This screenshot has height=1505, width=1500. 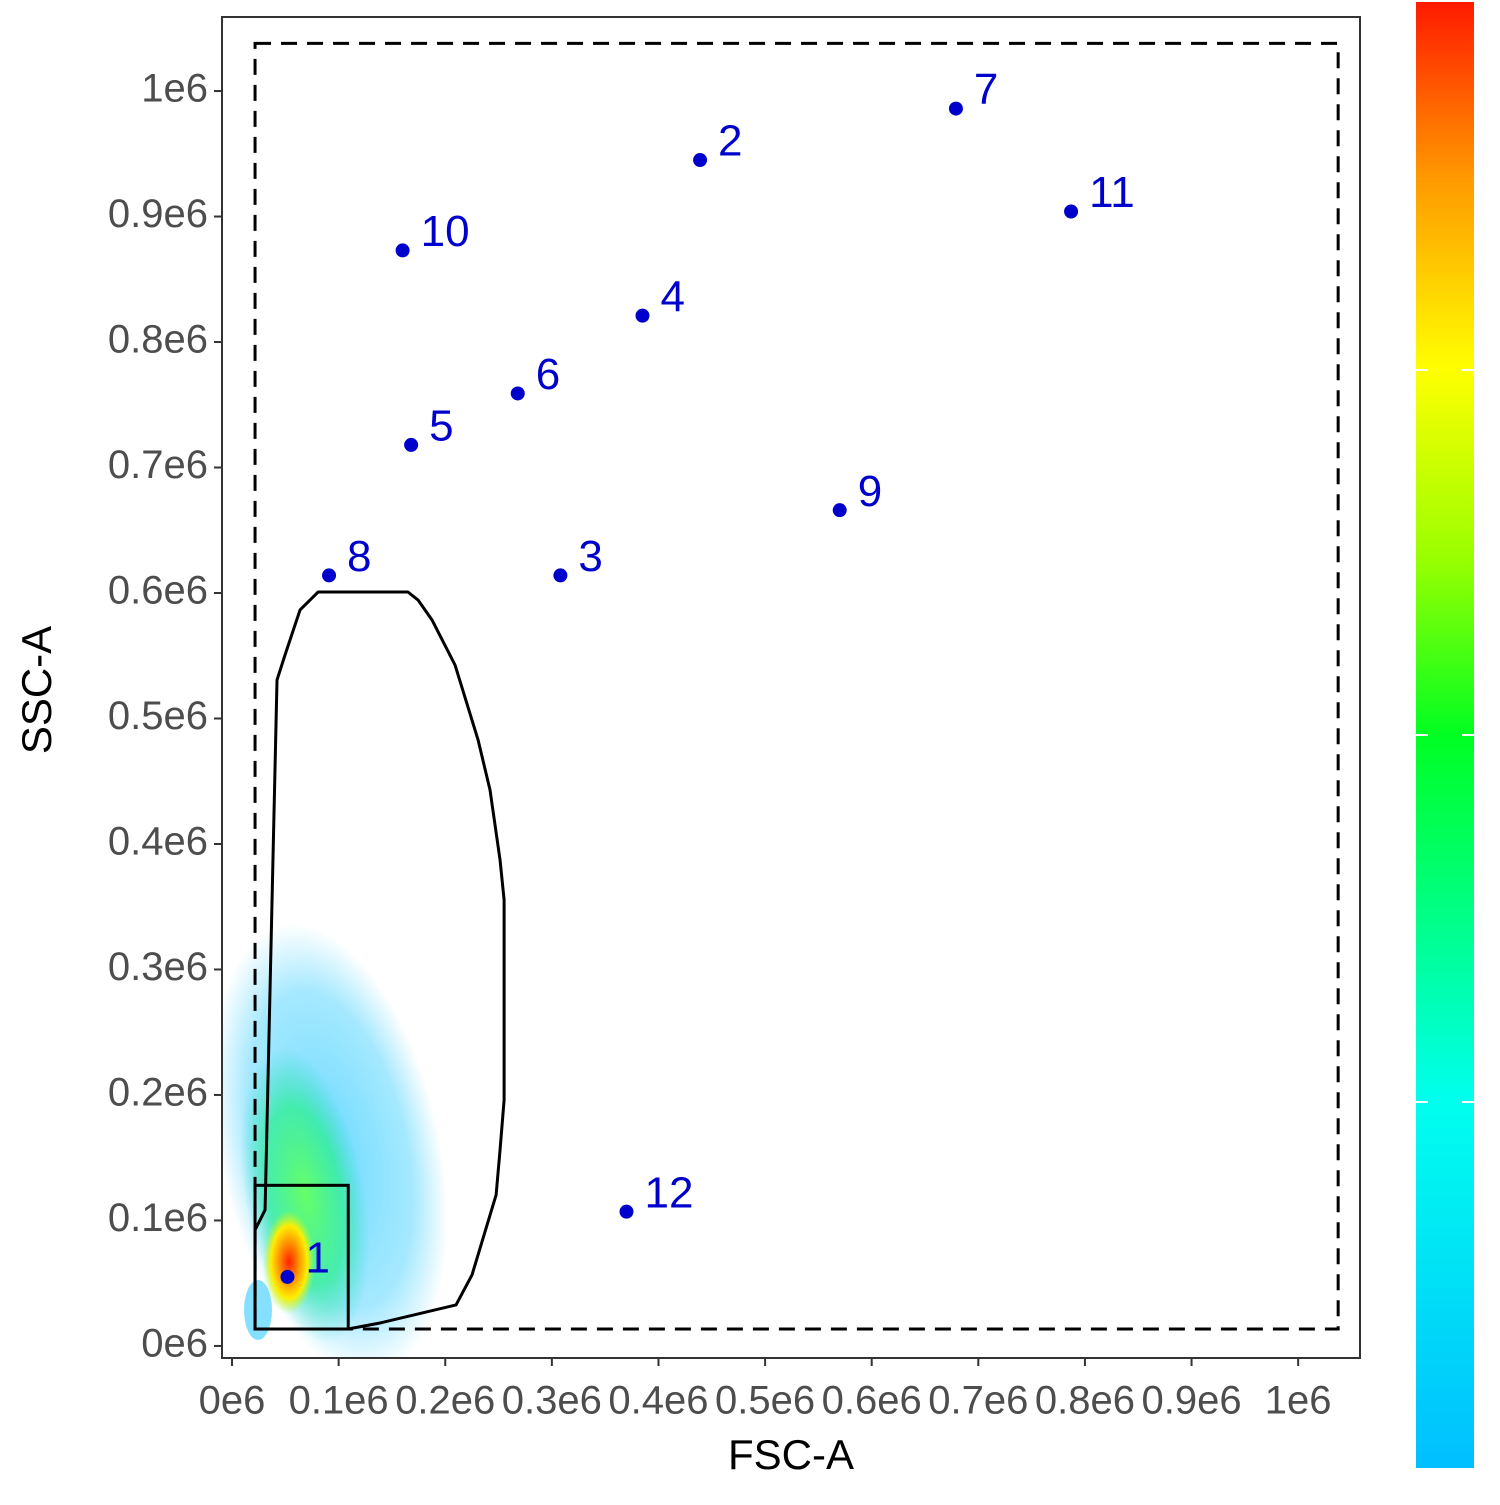 I want to click on y-tick-label: 0.8e6, so click(x=158, y=340).